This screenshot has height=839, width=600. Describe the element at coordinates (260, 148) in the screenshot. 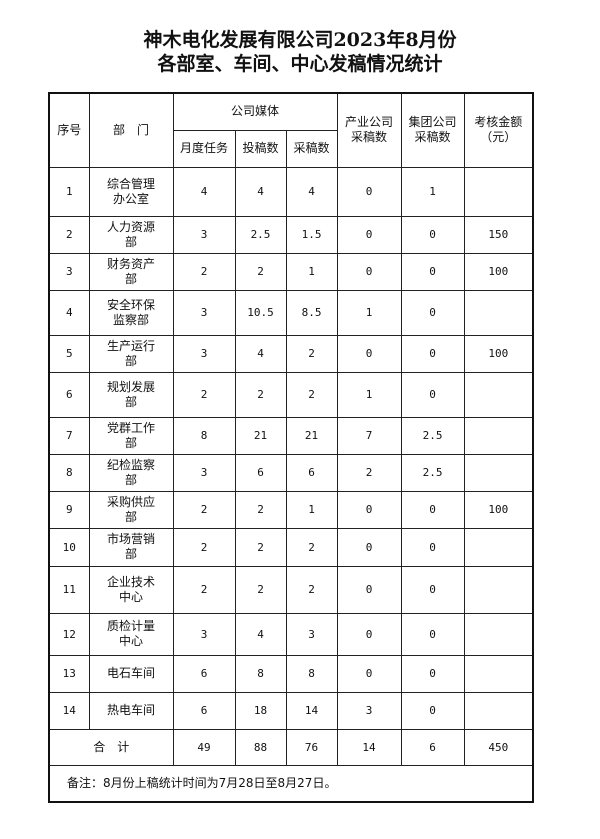

I see `header-submitted: 投稿数` at that location.